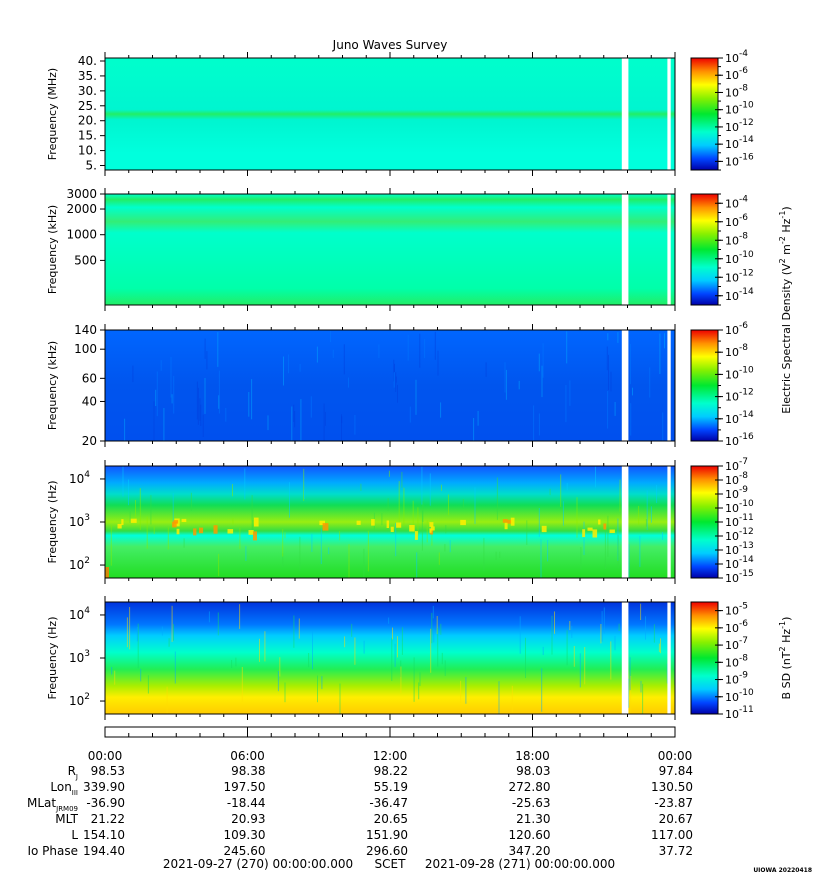 This screenshot has width=815, height=880. Describe the element at coordinates (530, 787) in the screenshot. I see `ephemeris-value: 272.80` at that location.